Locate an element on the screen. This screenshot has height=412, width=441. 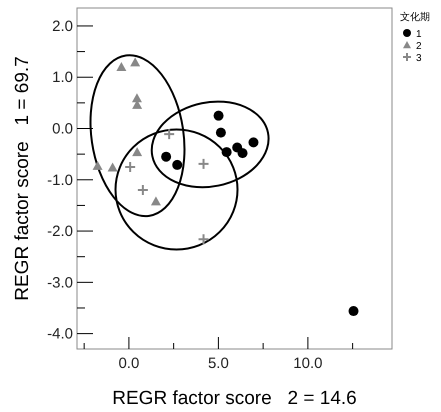
legend-label: 2 is located at coordinates (419, 46).